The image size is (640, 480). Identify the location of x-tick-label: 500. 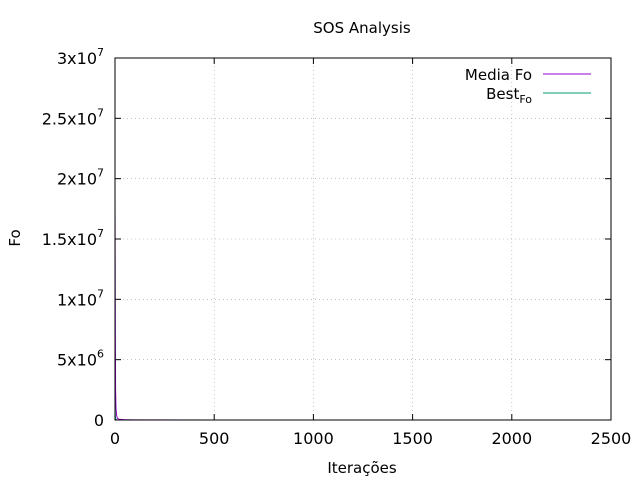
(214, 438).